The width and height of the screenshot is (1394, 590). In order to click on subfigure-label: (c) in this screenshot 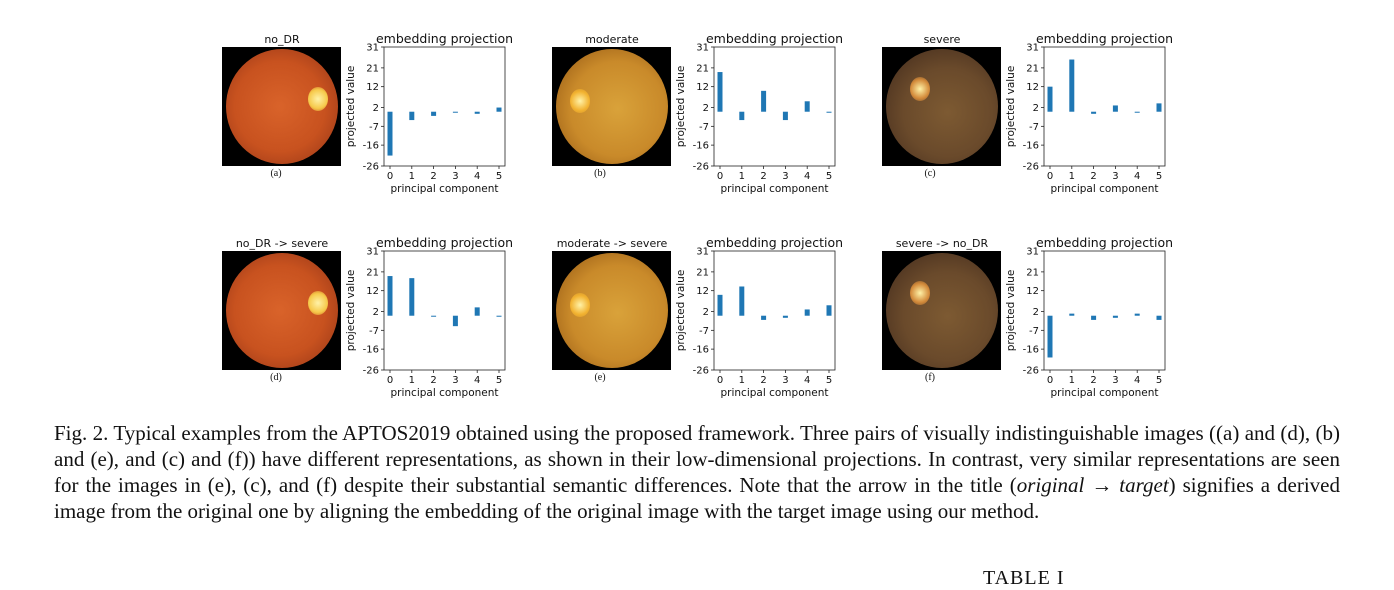, I will do `click(930, 173)`.